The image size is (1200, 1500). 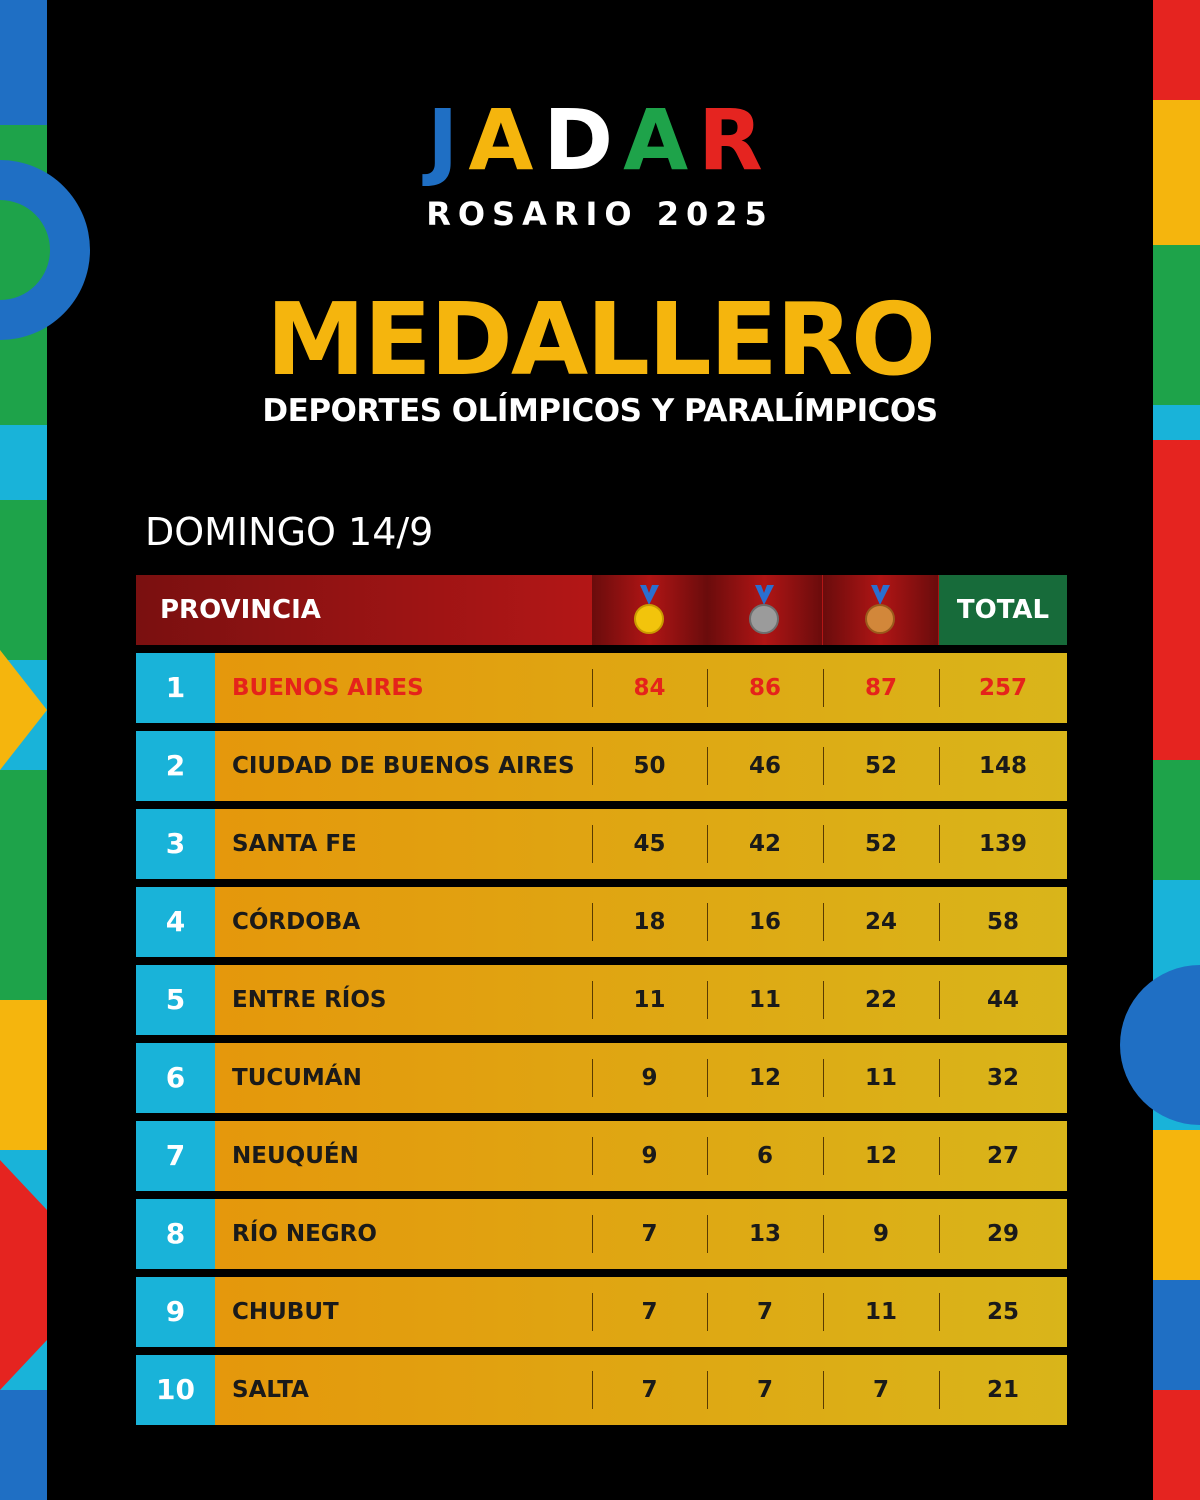 I want to click on silver-count: 7, so click(x=764, y=1312).